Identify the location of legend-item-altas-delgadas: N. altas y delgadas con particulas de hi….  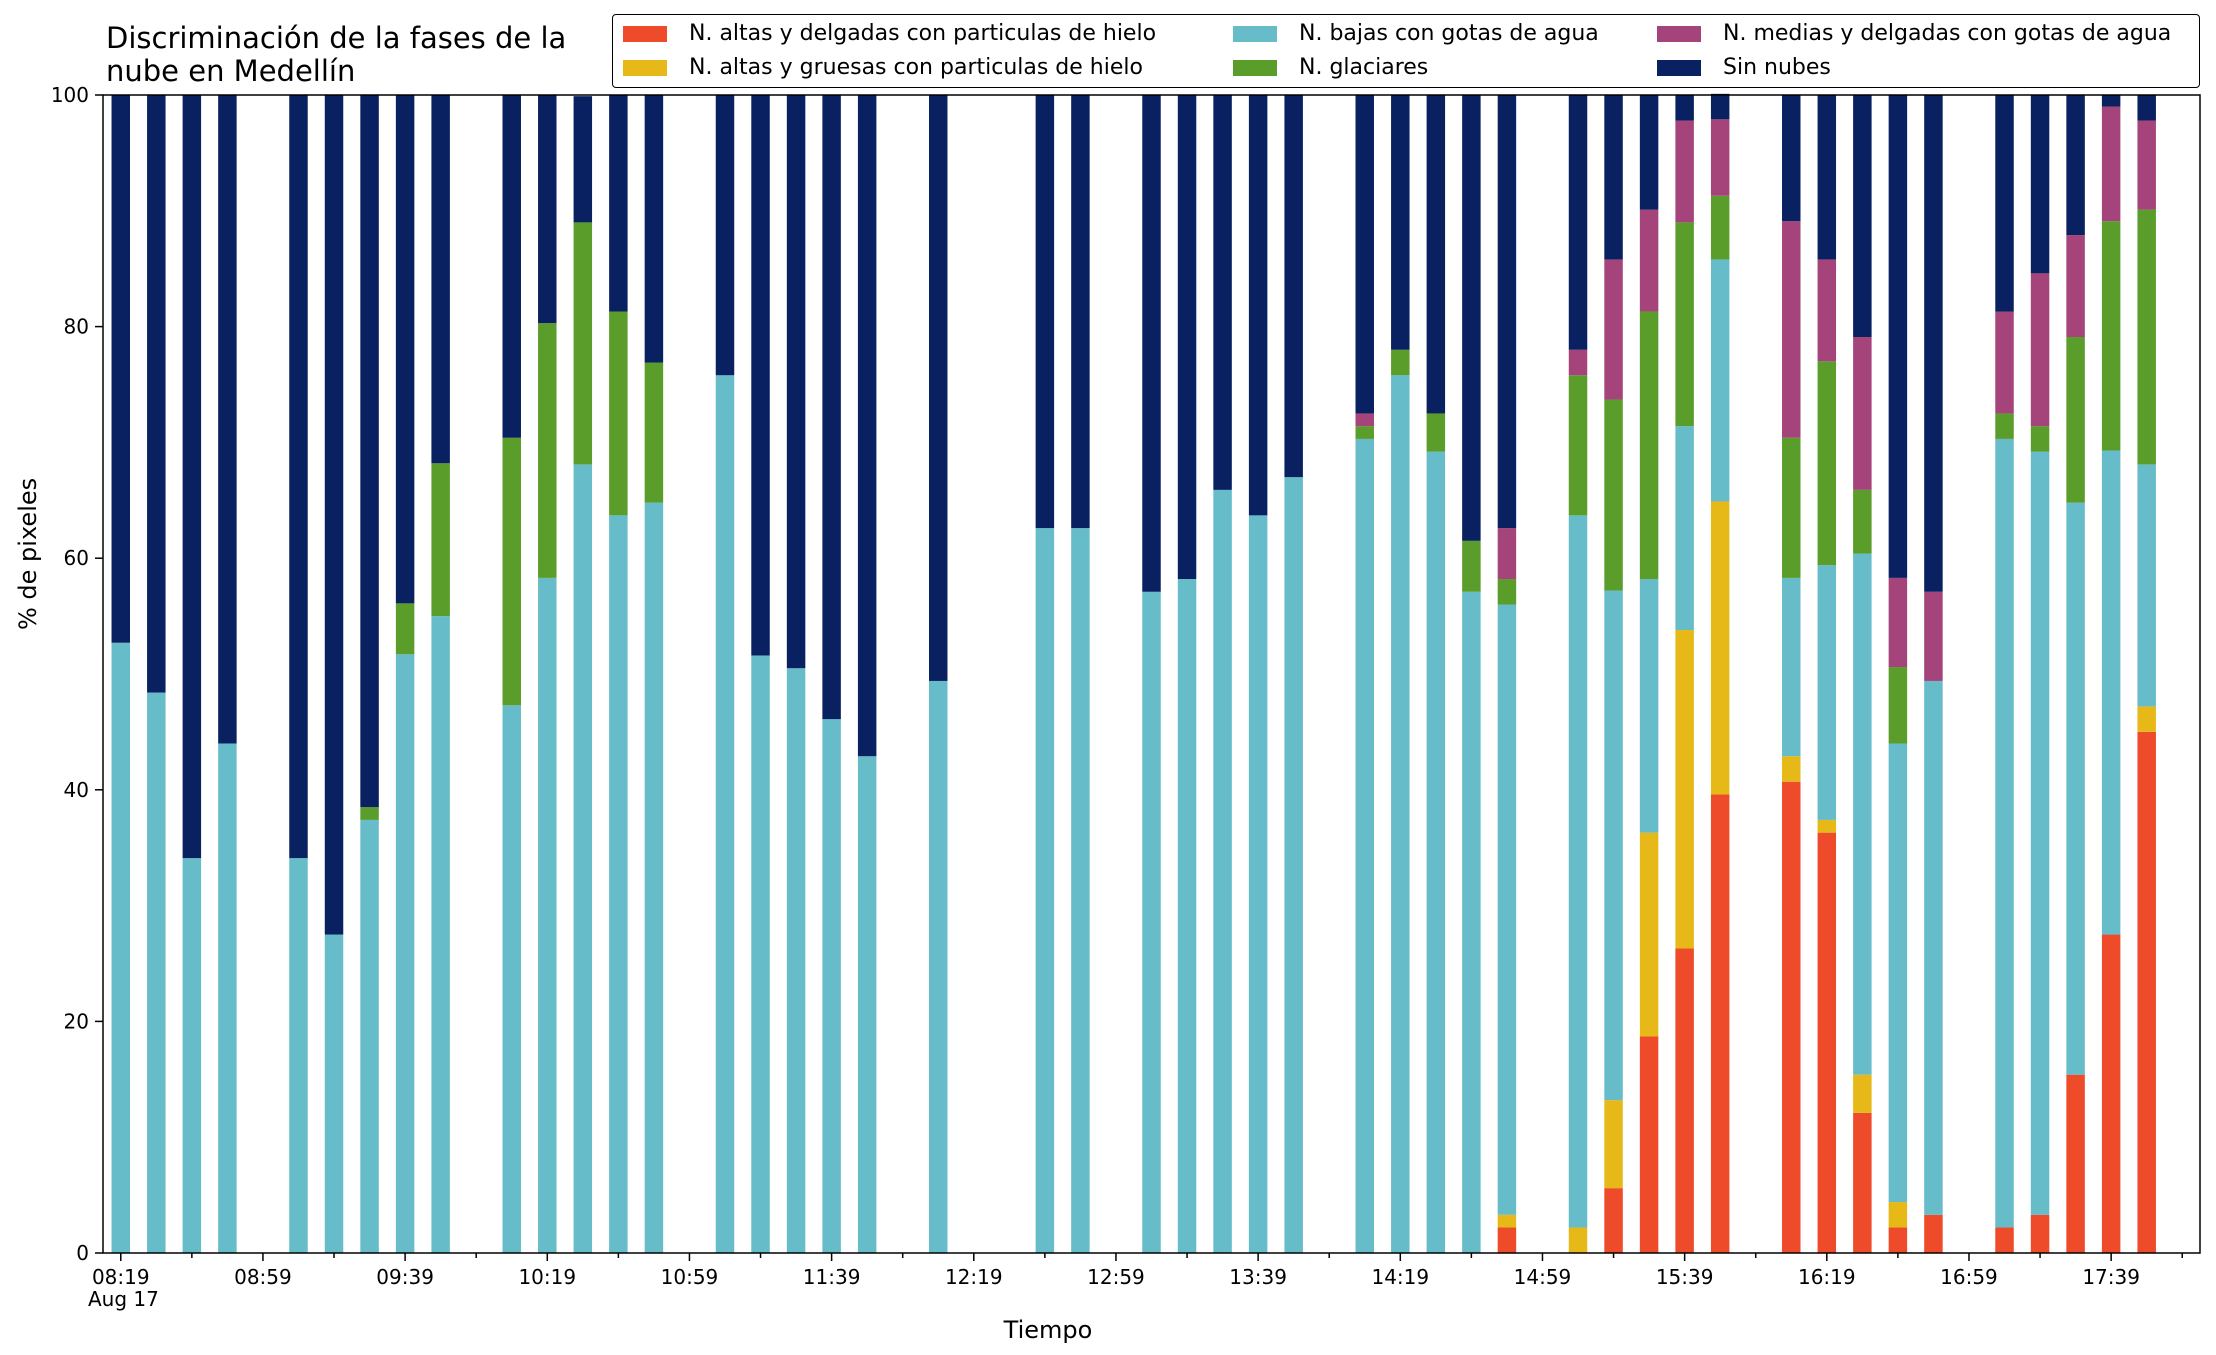
(889, 33).